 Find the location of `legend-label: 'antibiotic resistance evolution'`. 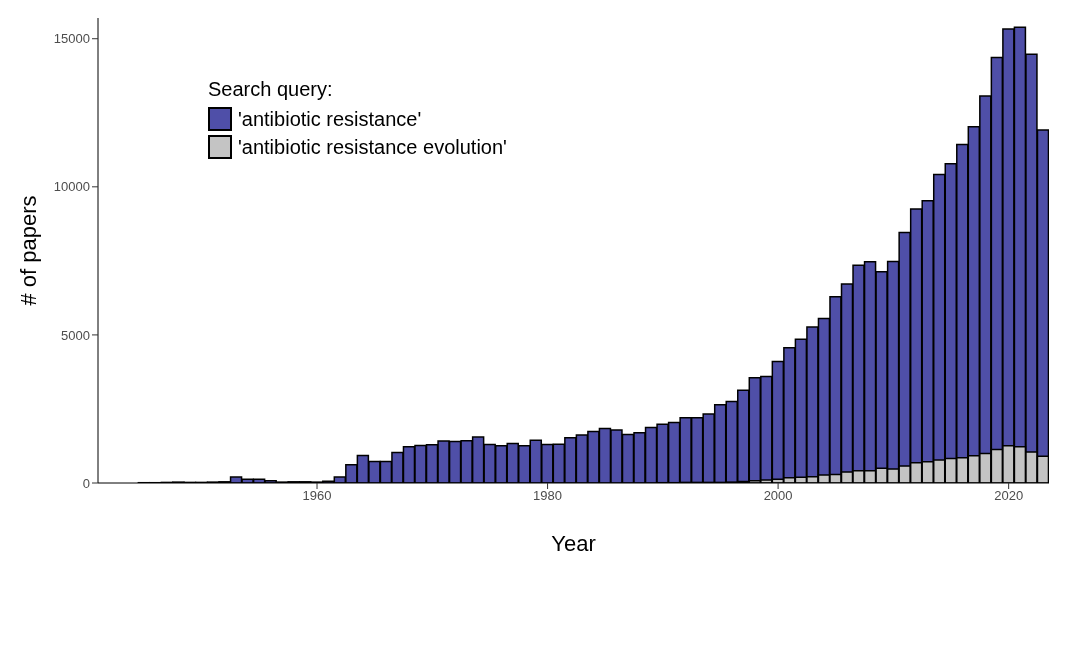

legend-label: 'antibiotic resistance evolution' is located at coordinates (372, 147).